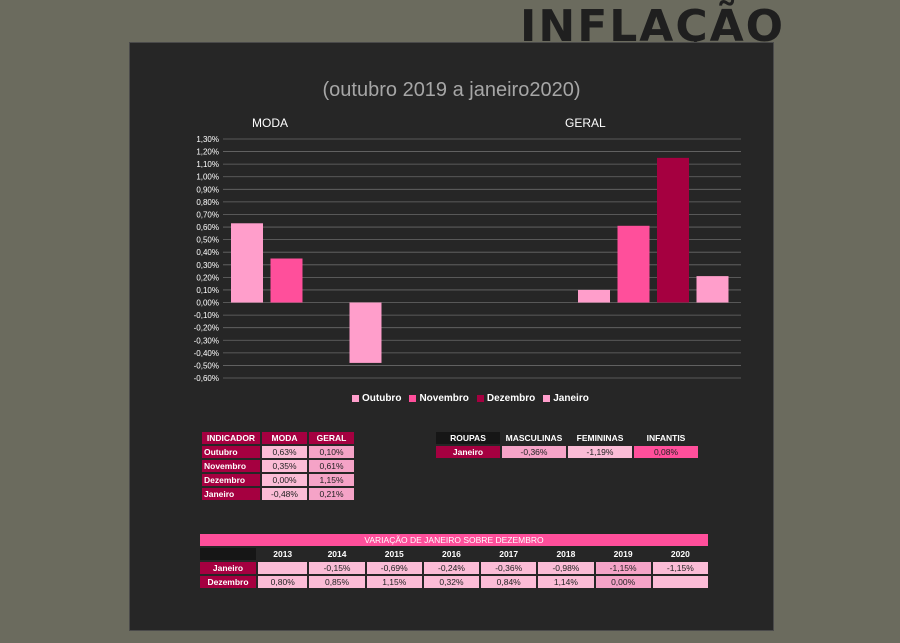 Image resolution: width=900 pixels, height=643 pixels. What do you see at coordinates (207, 265) in the screenshot?
I see `y-tick-label: 0,30%` at bounding box center [207, 265].